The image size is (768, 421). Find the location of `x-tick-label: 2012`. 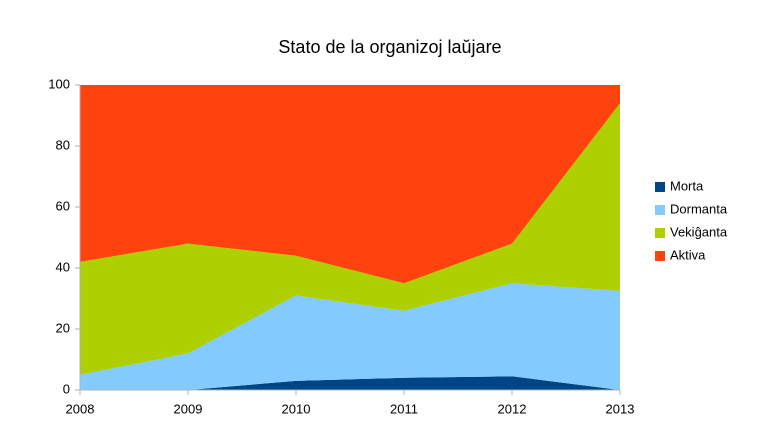

x-tick-label: 2012 is located at coordinates (512, 408).